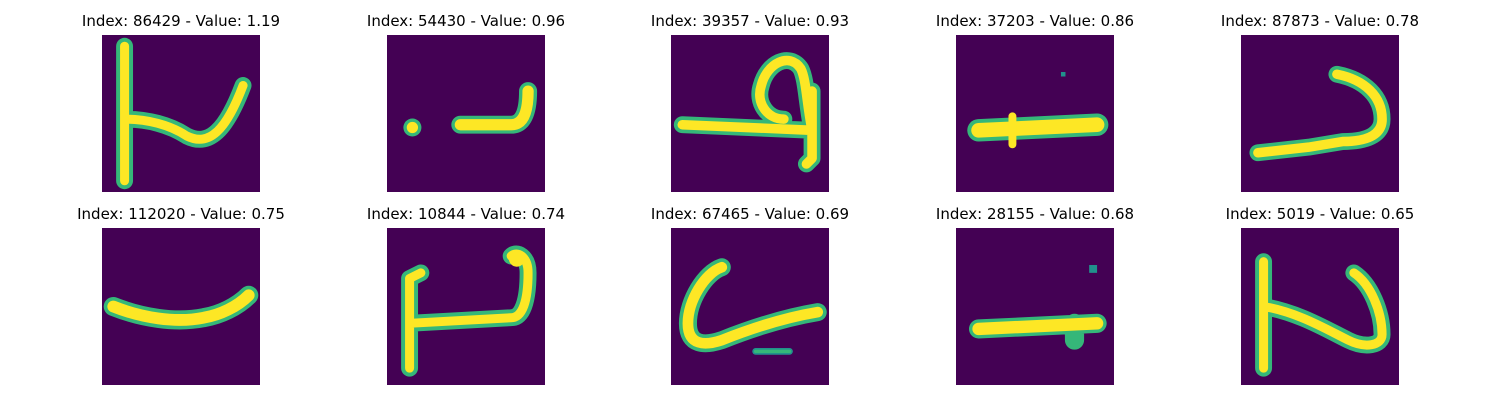 This screenshot has width=1500, height=400. I want to click on panel-title: Index: 112020 - Value: 0.75, so click(181, 214).